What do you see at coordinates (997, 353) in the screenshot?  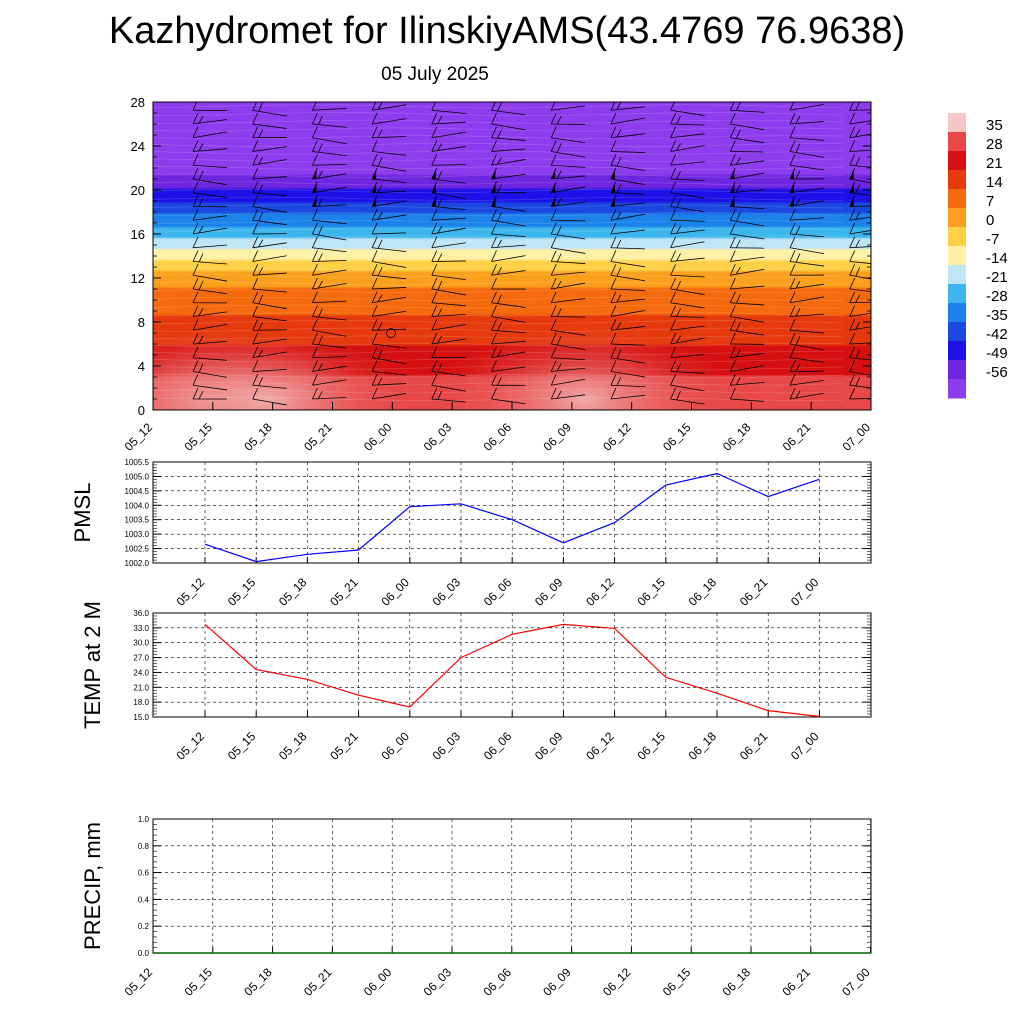 I see `colorbar-label: -49` at bounding box center [997, 353].